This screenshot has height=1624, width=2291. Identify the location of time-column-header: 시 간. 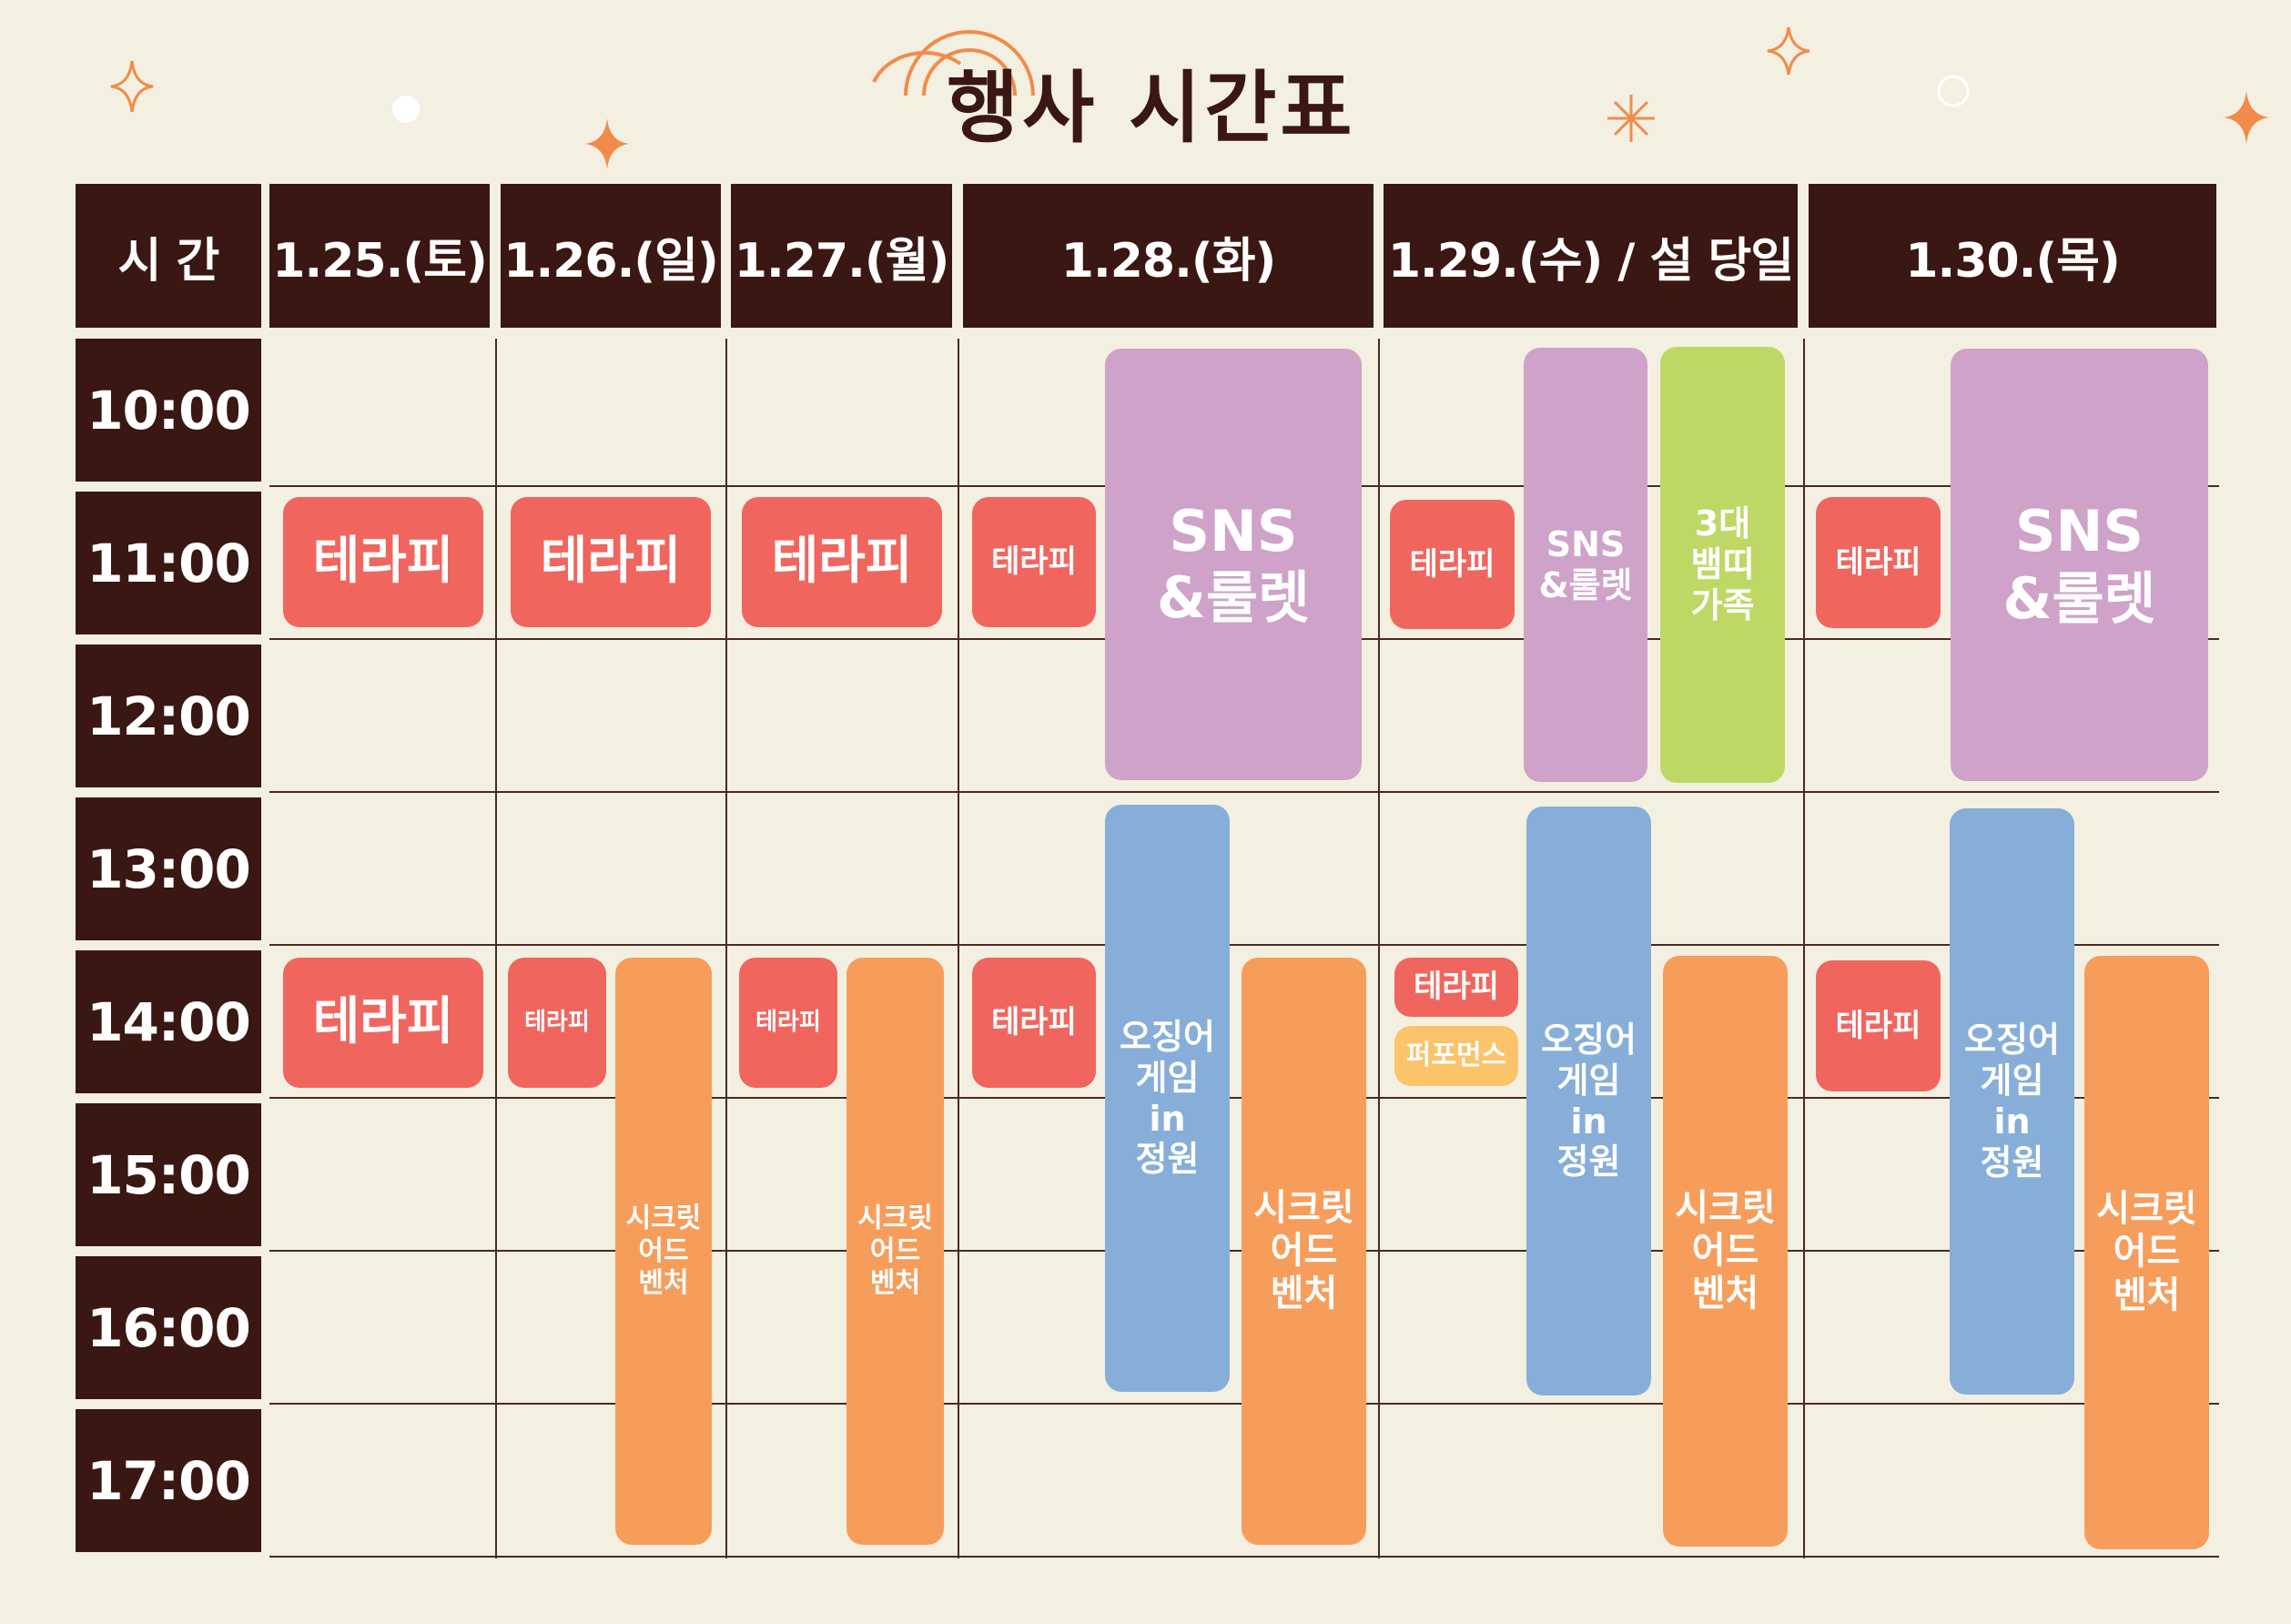
(168, 256).